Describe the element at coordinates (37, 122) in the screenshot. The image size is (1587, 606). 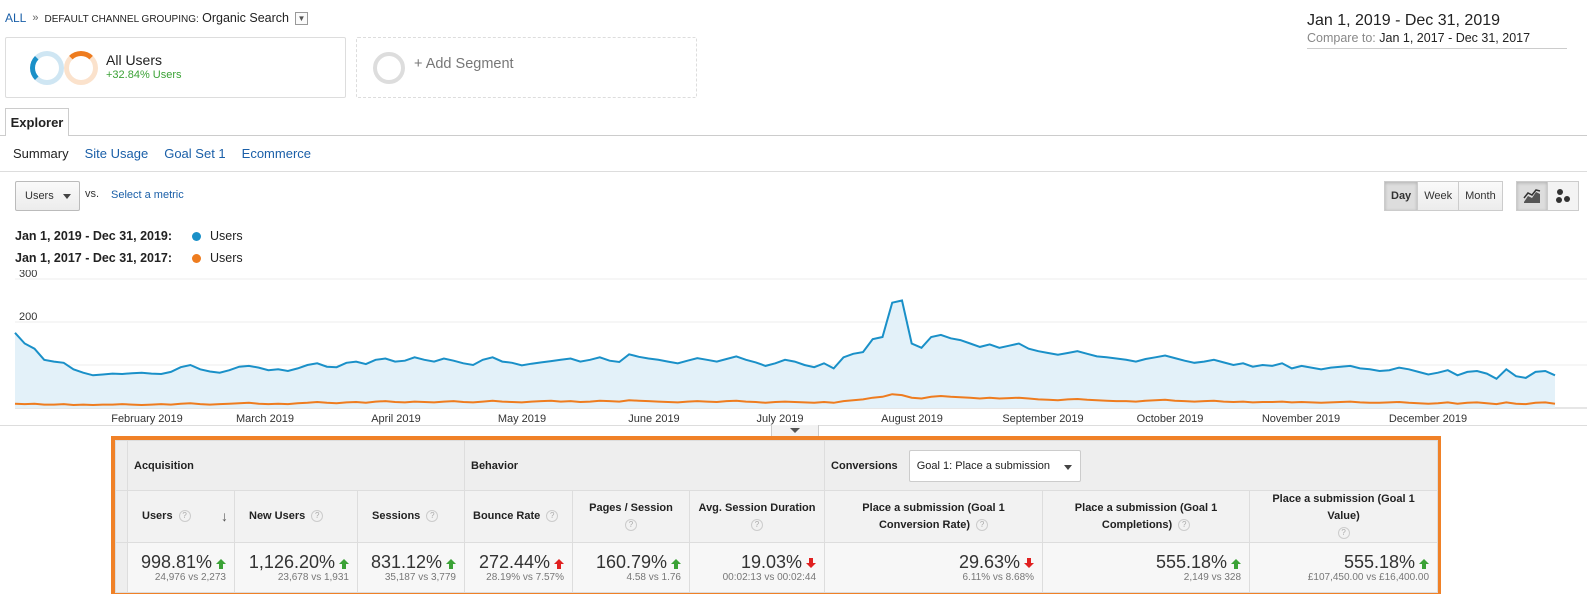
I see `tab-explorer: Explorer` at that location.